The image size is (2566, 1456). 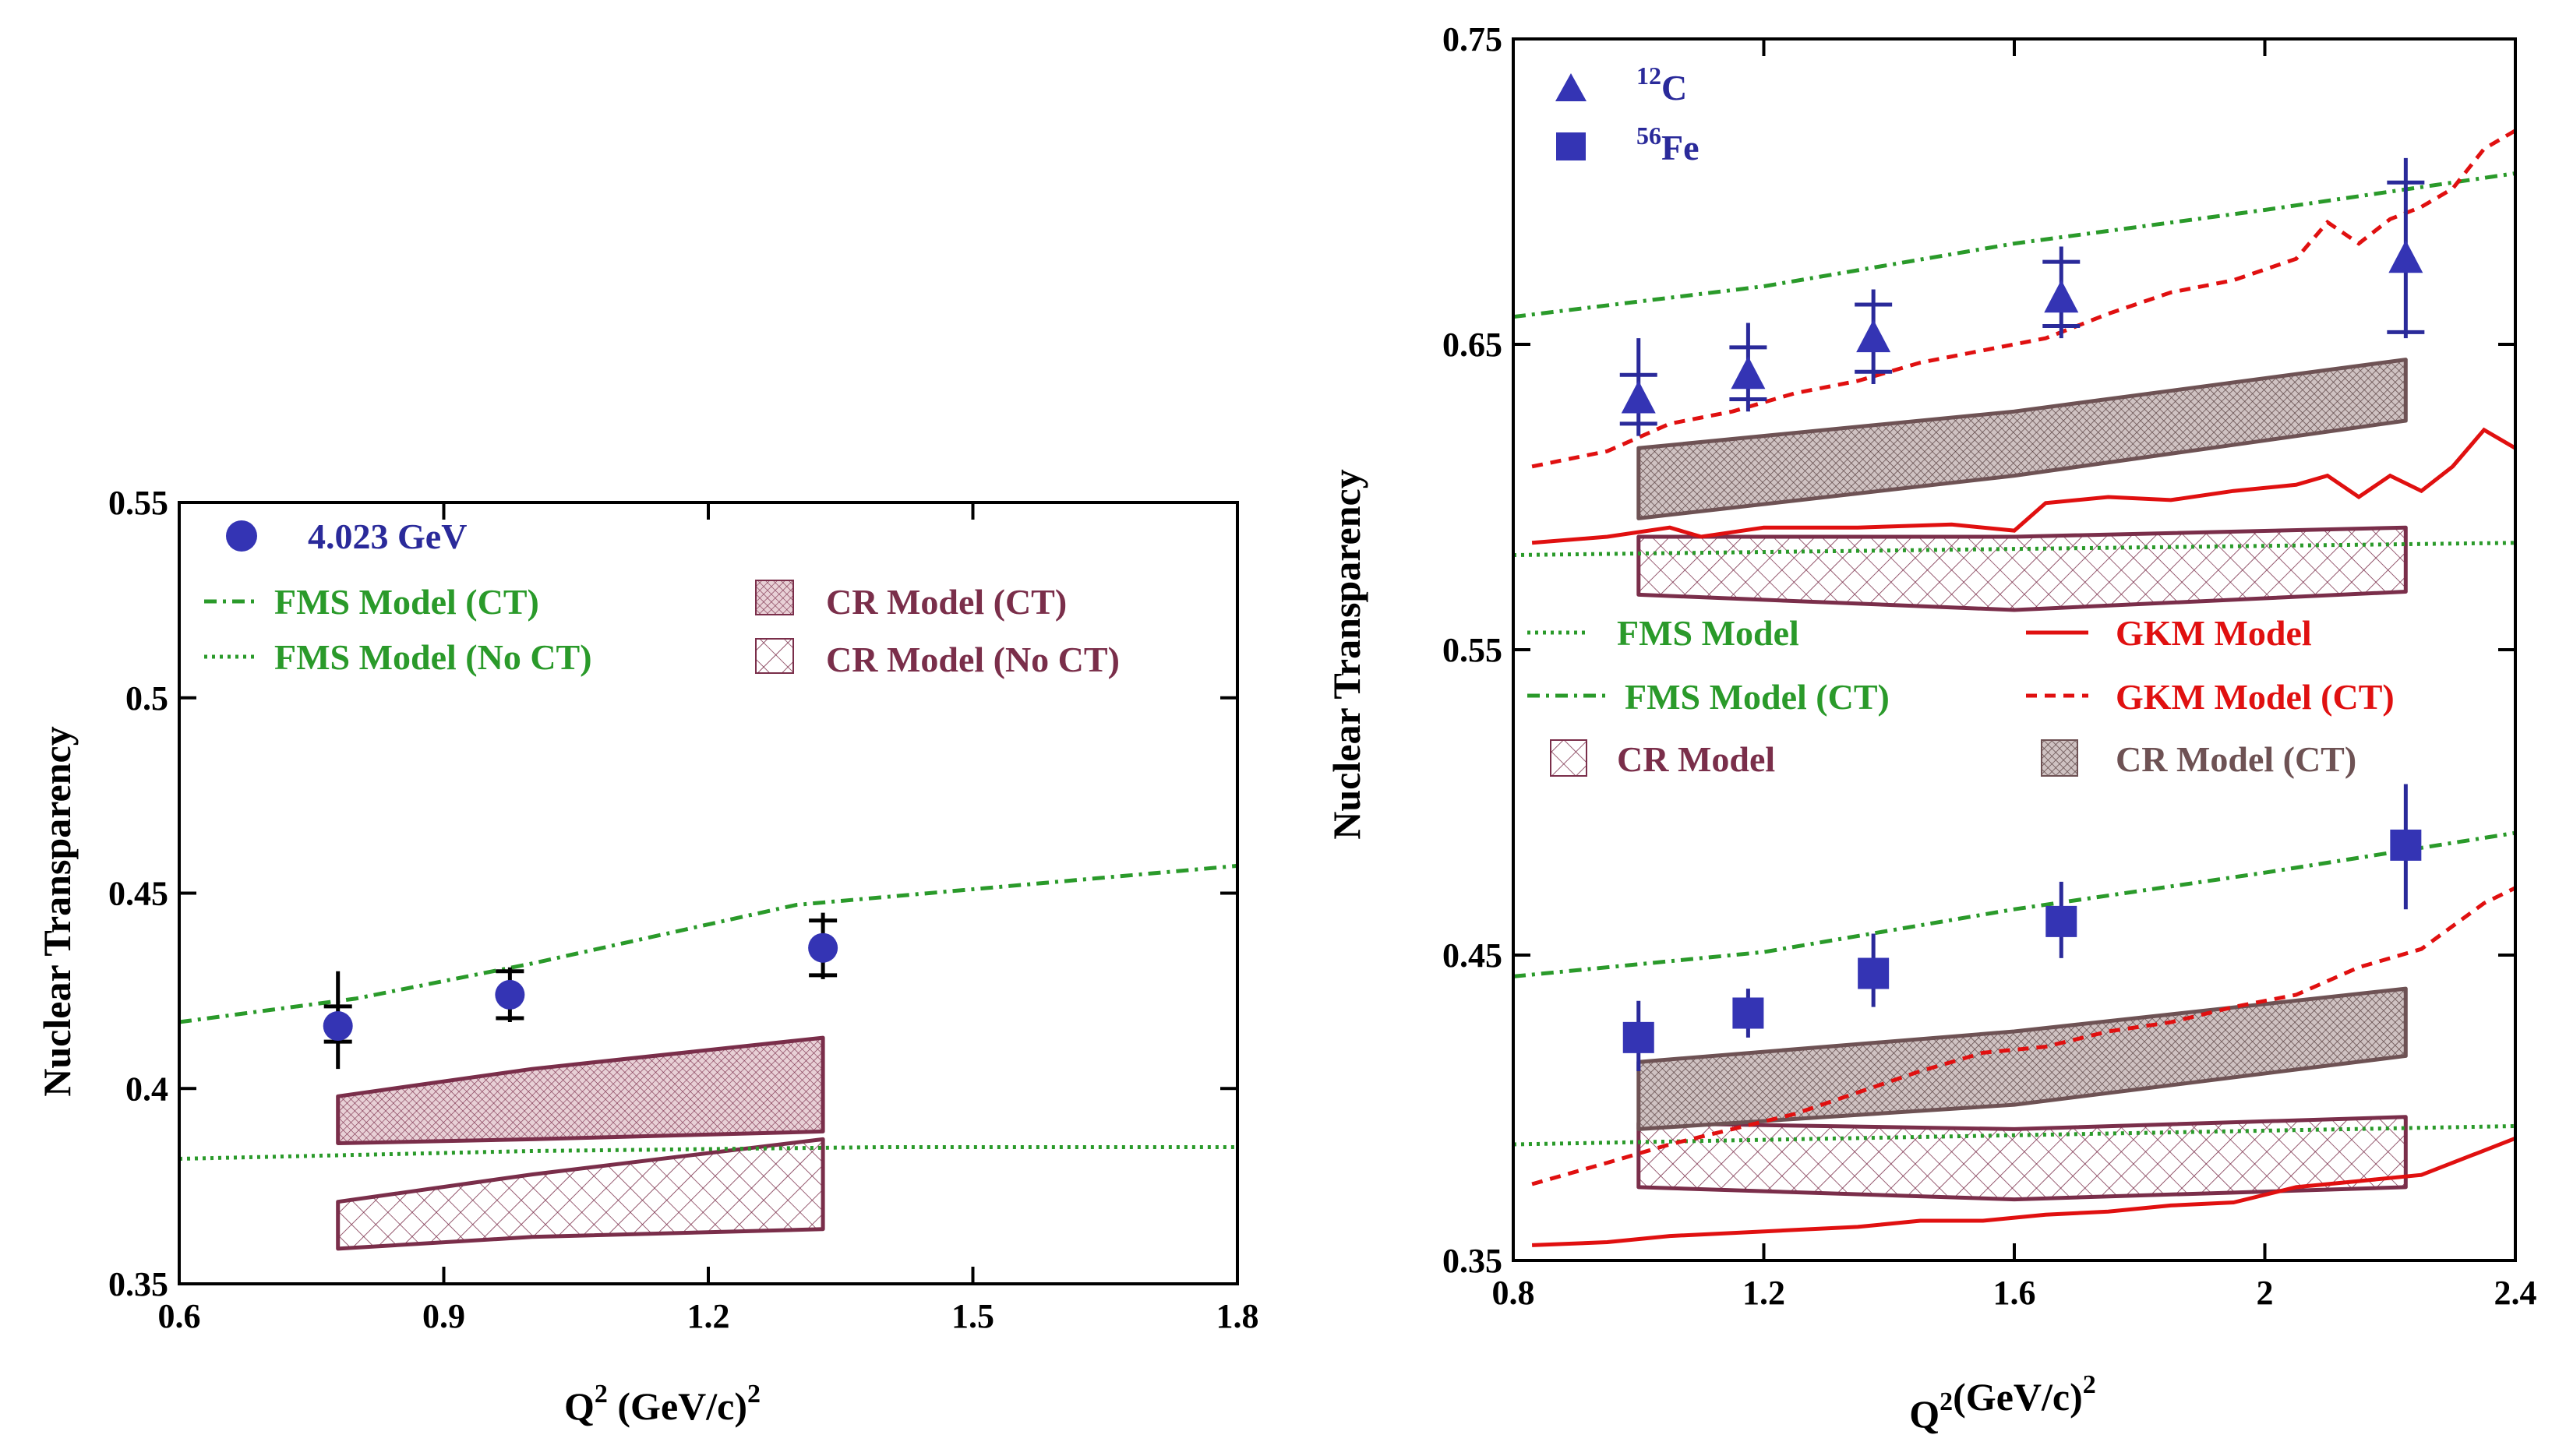 What do you see at coordinates (1662, 85) in the screenshot?
I see `legend-carbon-label: 12C` at bounding box center [1662, 85].